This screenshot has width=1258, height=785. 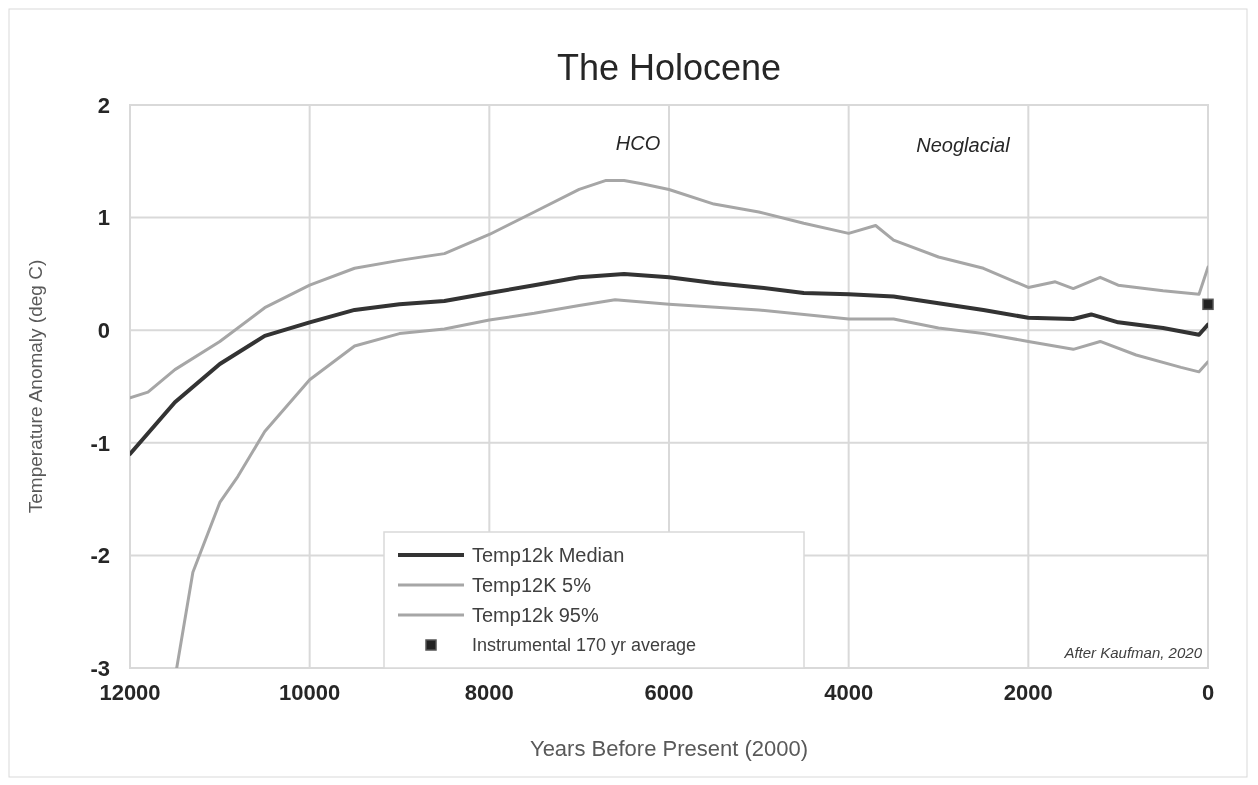 I want to click on y-tick-label: -1, so click(x=100, y=443).